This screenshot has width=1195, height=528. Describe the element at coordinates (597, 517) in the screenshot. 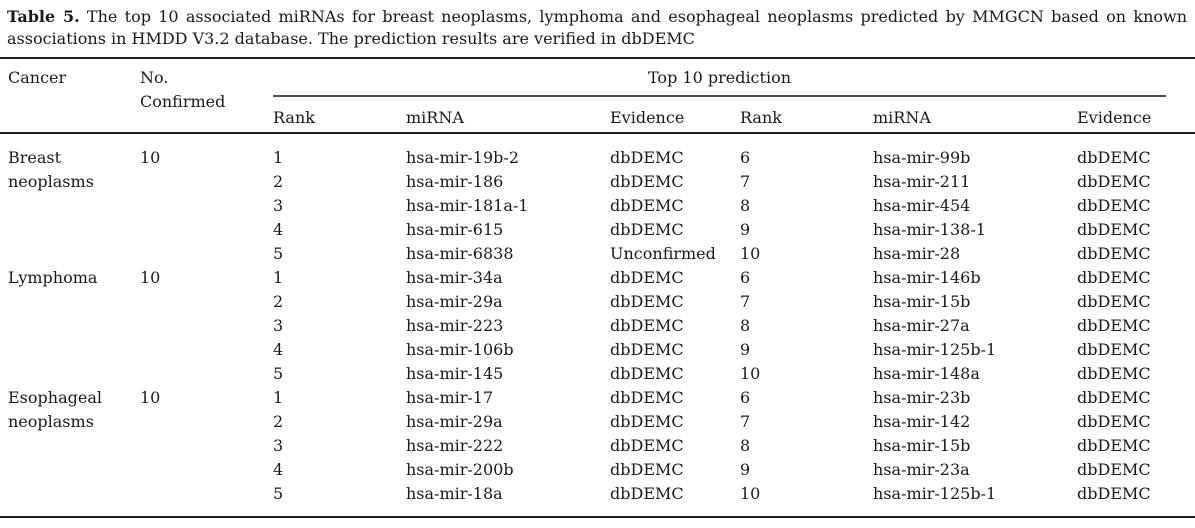

I see `table-bottom-rule` at that location.